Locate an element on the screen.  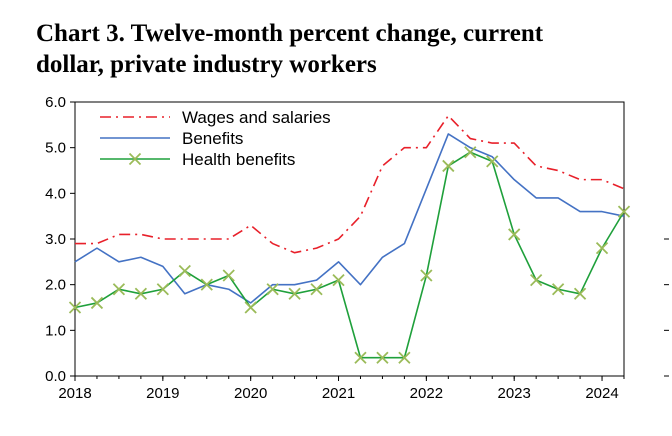
x-tick-label: 2021 is located at coordinates (338, 393).